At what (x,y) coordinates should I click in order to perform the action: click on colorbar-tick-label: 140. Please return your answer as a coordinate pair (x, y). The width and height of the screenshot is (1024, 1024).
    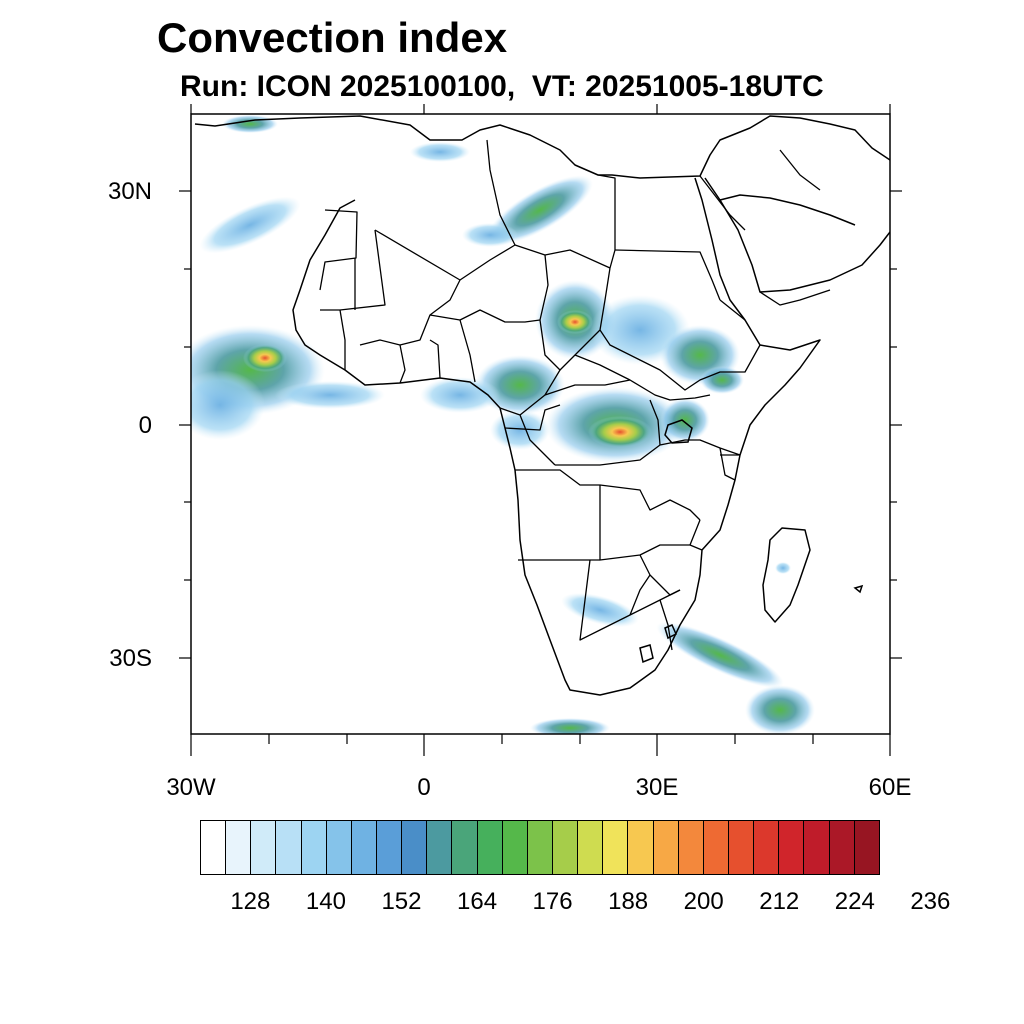
    Looking at the image, I should click on (325, 901).